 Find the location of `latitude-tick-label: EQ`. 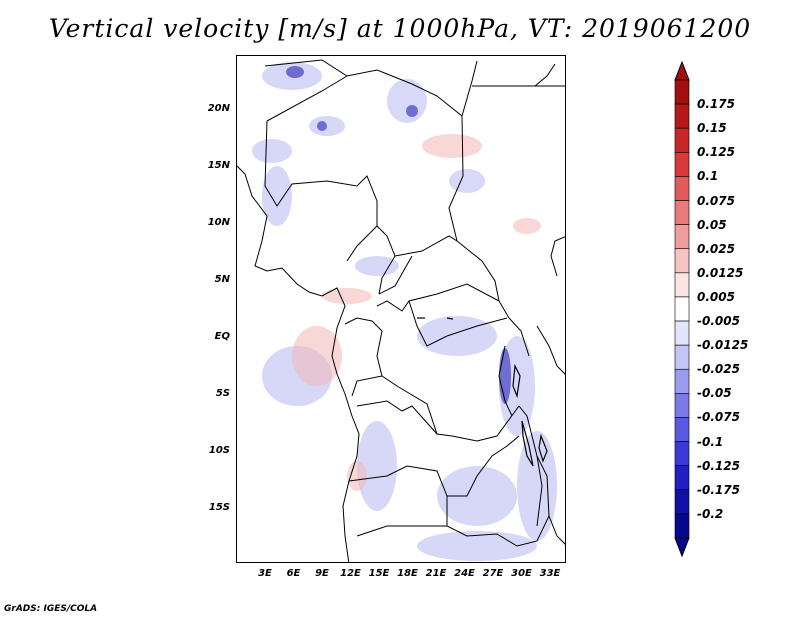

latitude-tick-label: EQ is located at coordinates (222, 336).